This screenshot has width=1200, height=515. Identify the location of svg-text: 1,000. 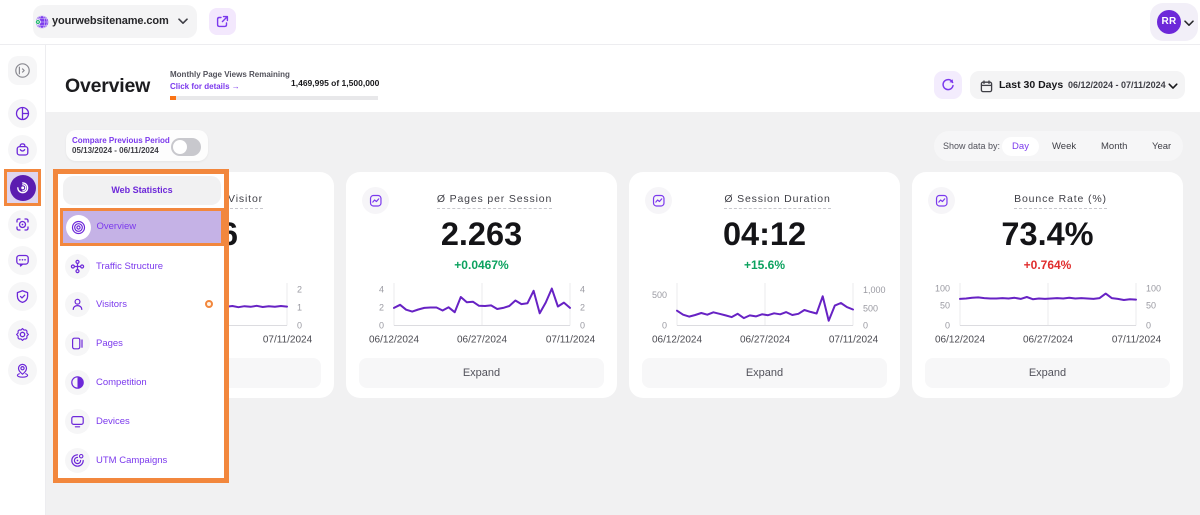
(874, 290).